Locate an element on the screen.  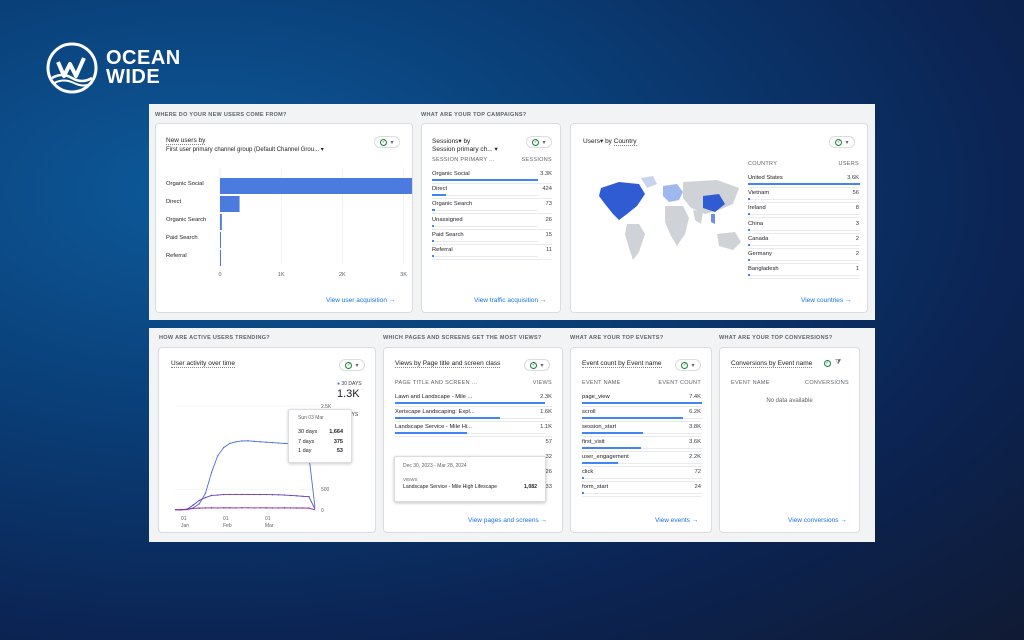
column-header-event-count: EVENT COUNT is located at coordinates (679, 383).